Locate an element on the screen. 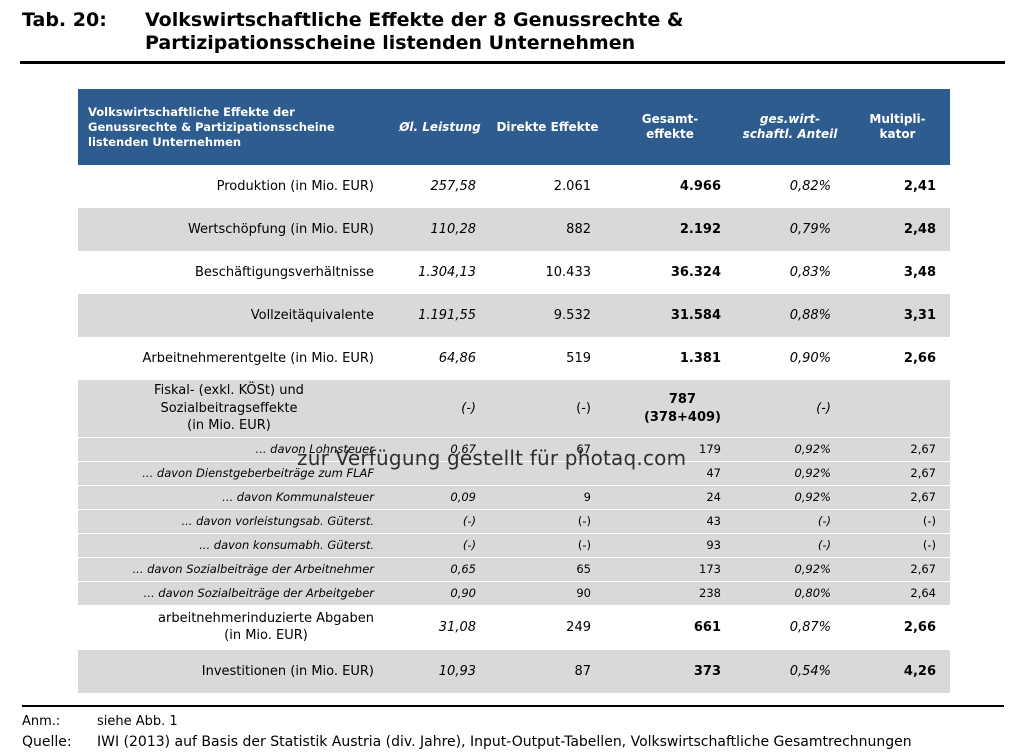 The height and width of the screenshot is (755, 1024). value-multiplikator: 3,31 is located at coordinates (919, 316).